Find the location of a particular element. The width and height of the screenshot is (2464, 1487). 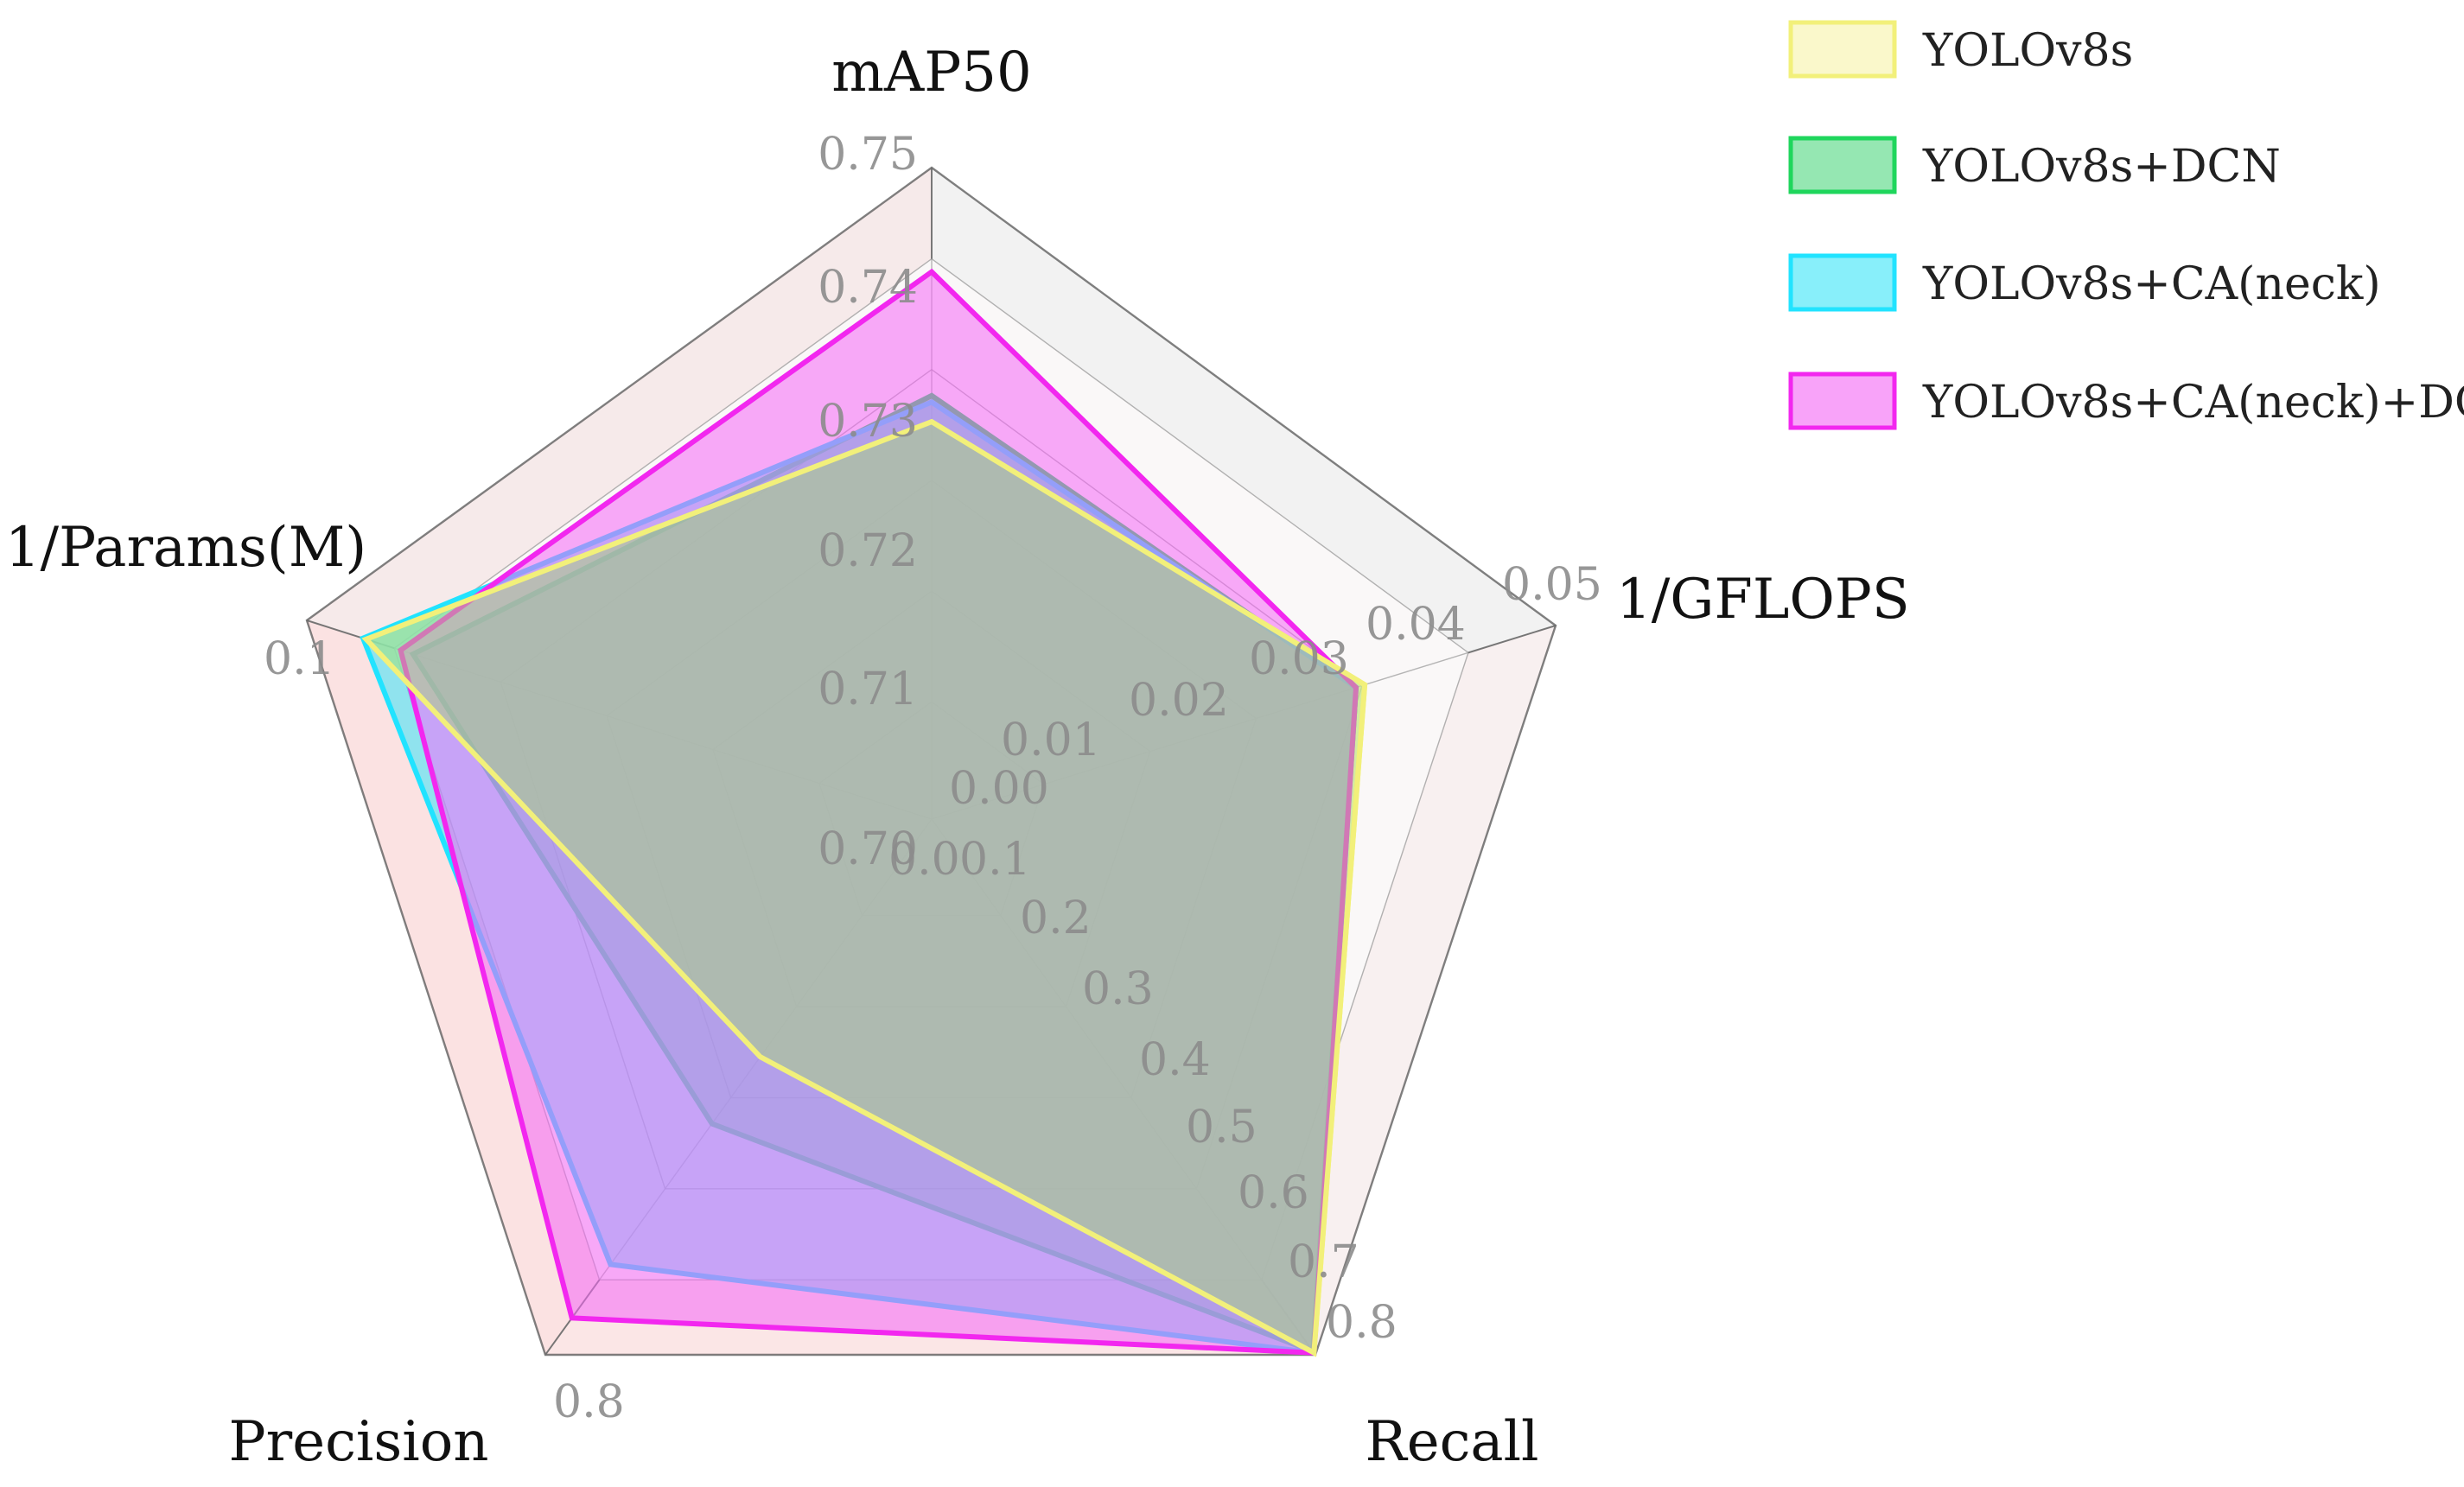

tick-label-mAP50: 0.74 is located at coordinates (868, 288).